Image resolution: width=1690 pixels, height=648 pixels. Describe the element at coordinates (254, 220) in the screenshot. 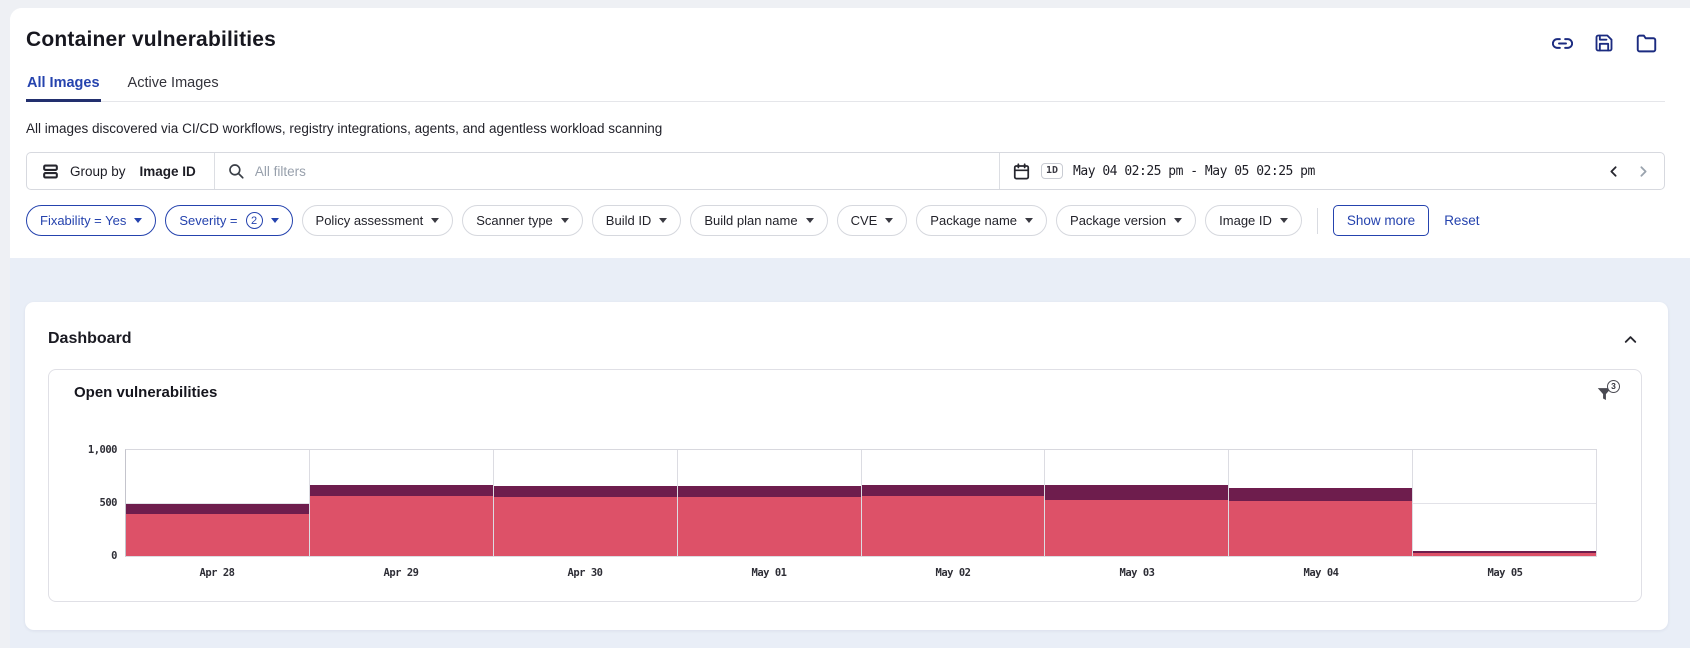

I see `filter-chip-count: 2` at that location.